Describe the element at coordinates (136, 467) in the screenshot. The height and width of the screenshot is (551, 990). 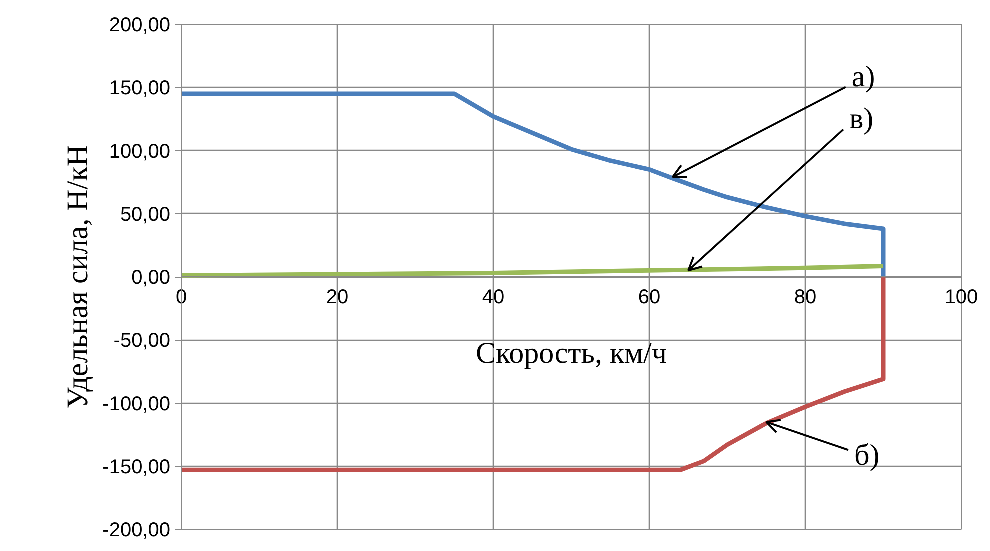
I see `y-tick-label: -150,00` at that location.